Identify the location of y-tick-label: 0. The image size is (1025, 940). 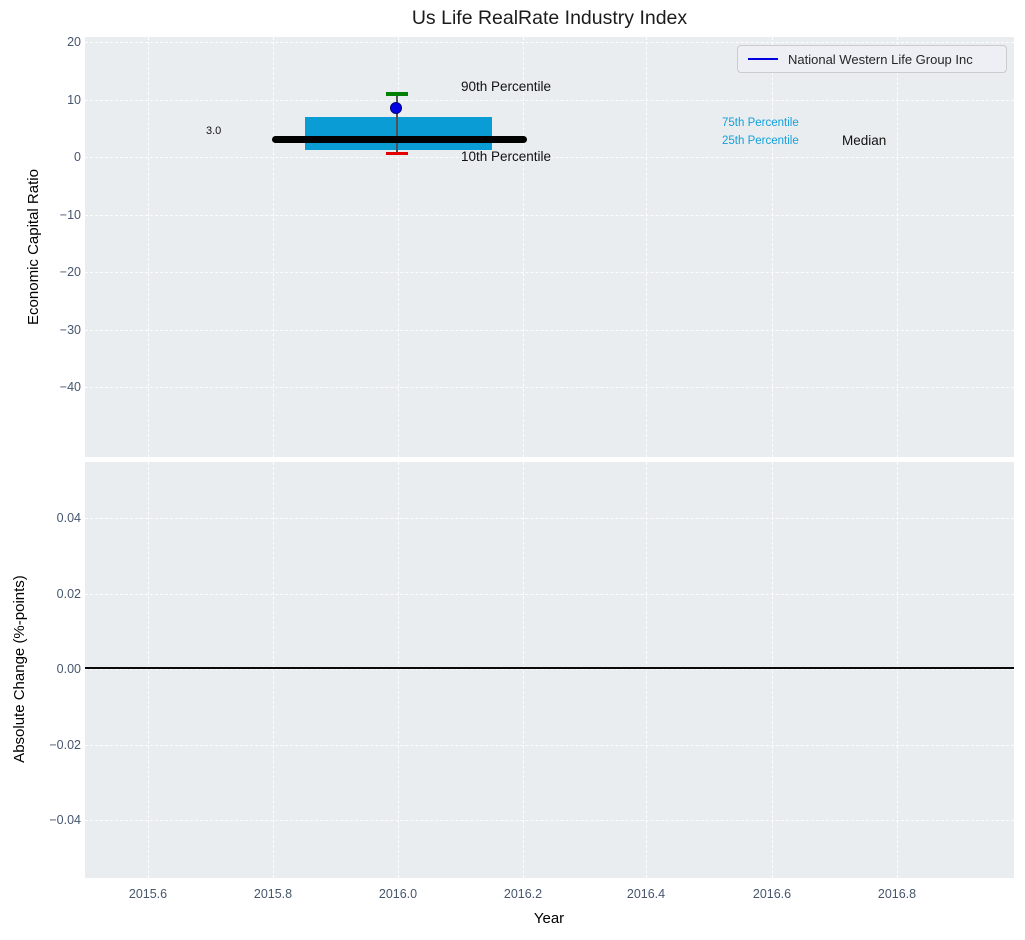
(77, 157).